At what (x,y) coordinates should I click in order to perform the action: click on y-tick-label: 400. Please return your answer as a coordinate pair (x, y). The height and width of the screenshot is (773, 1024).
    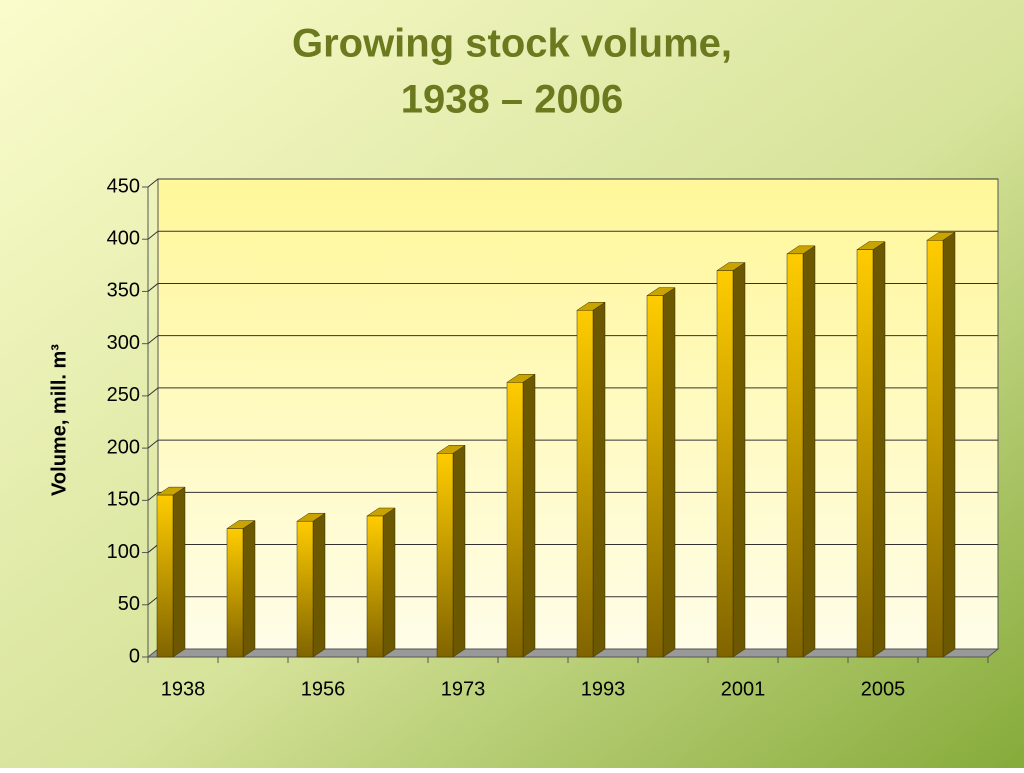
    Looking at the image, I should click on (123, 239).